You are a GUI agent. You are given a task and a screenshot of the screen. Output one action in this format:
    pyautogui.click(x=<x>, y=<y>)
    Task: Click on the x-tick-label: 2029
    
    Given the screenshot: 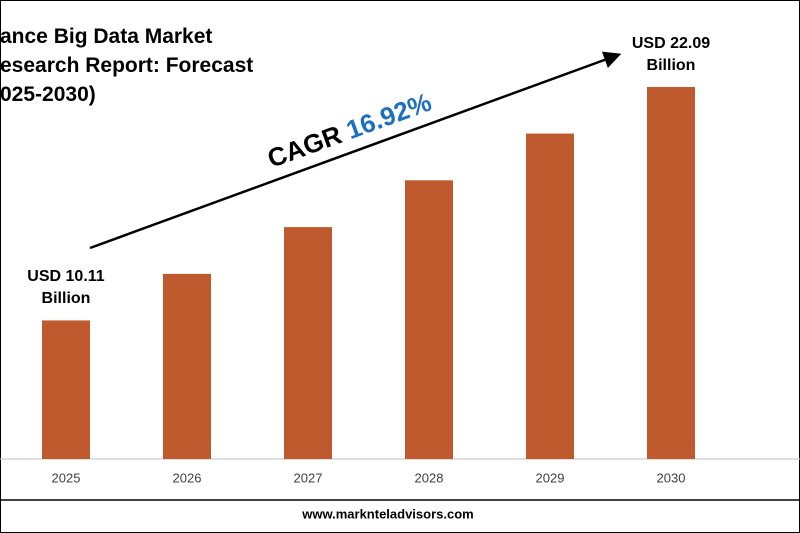 What is the action you would take?
    pyautogui.click(x=550, y=477)
    